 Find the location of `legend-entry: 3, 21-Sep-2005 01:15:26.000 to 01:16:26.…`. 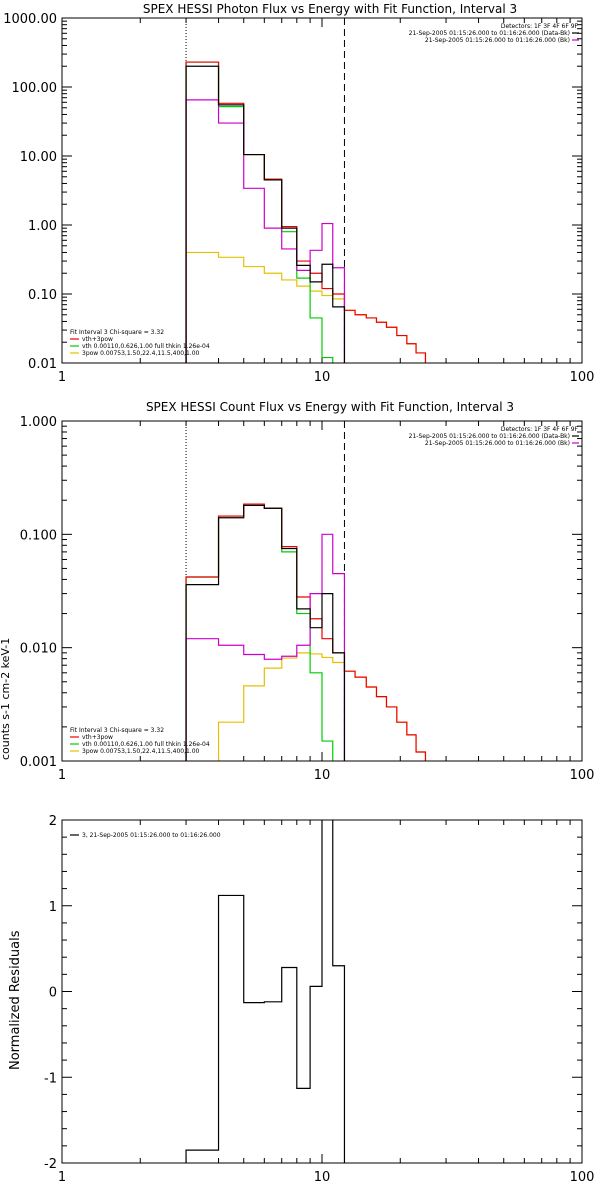

legend-entry: 3, 21-Sep-2005 01:15:26.000 to 01:16:26.… is located at coordinates (151, 835).